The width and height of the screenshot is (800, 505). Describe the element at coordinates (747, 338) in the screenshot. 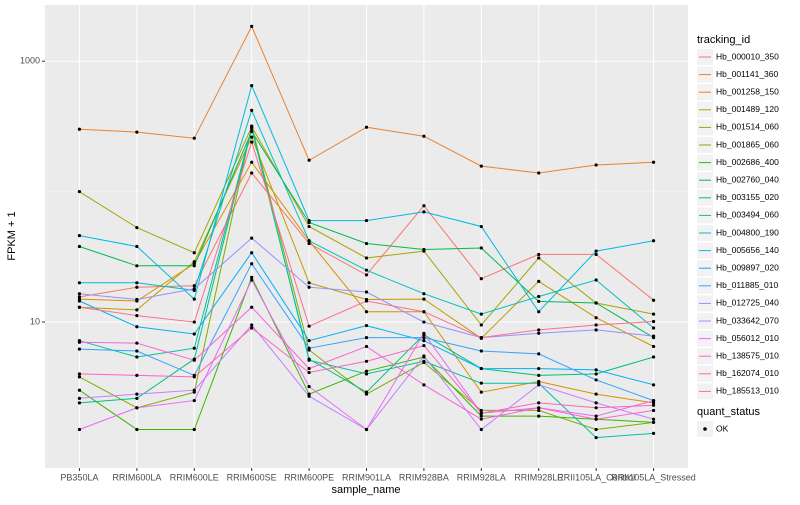

I see `legend-label: Hb_056012_010` at that location.